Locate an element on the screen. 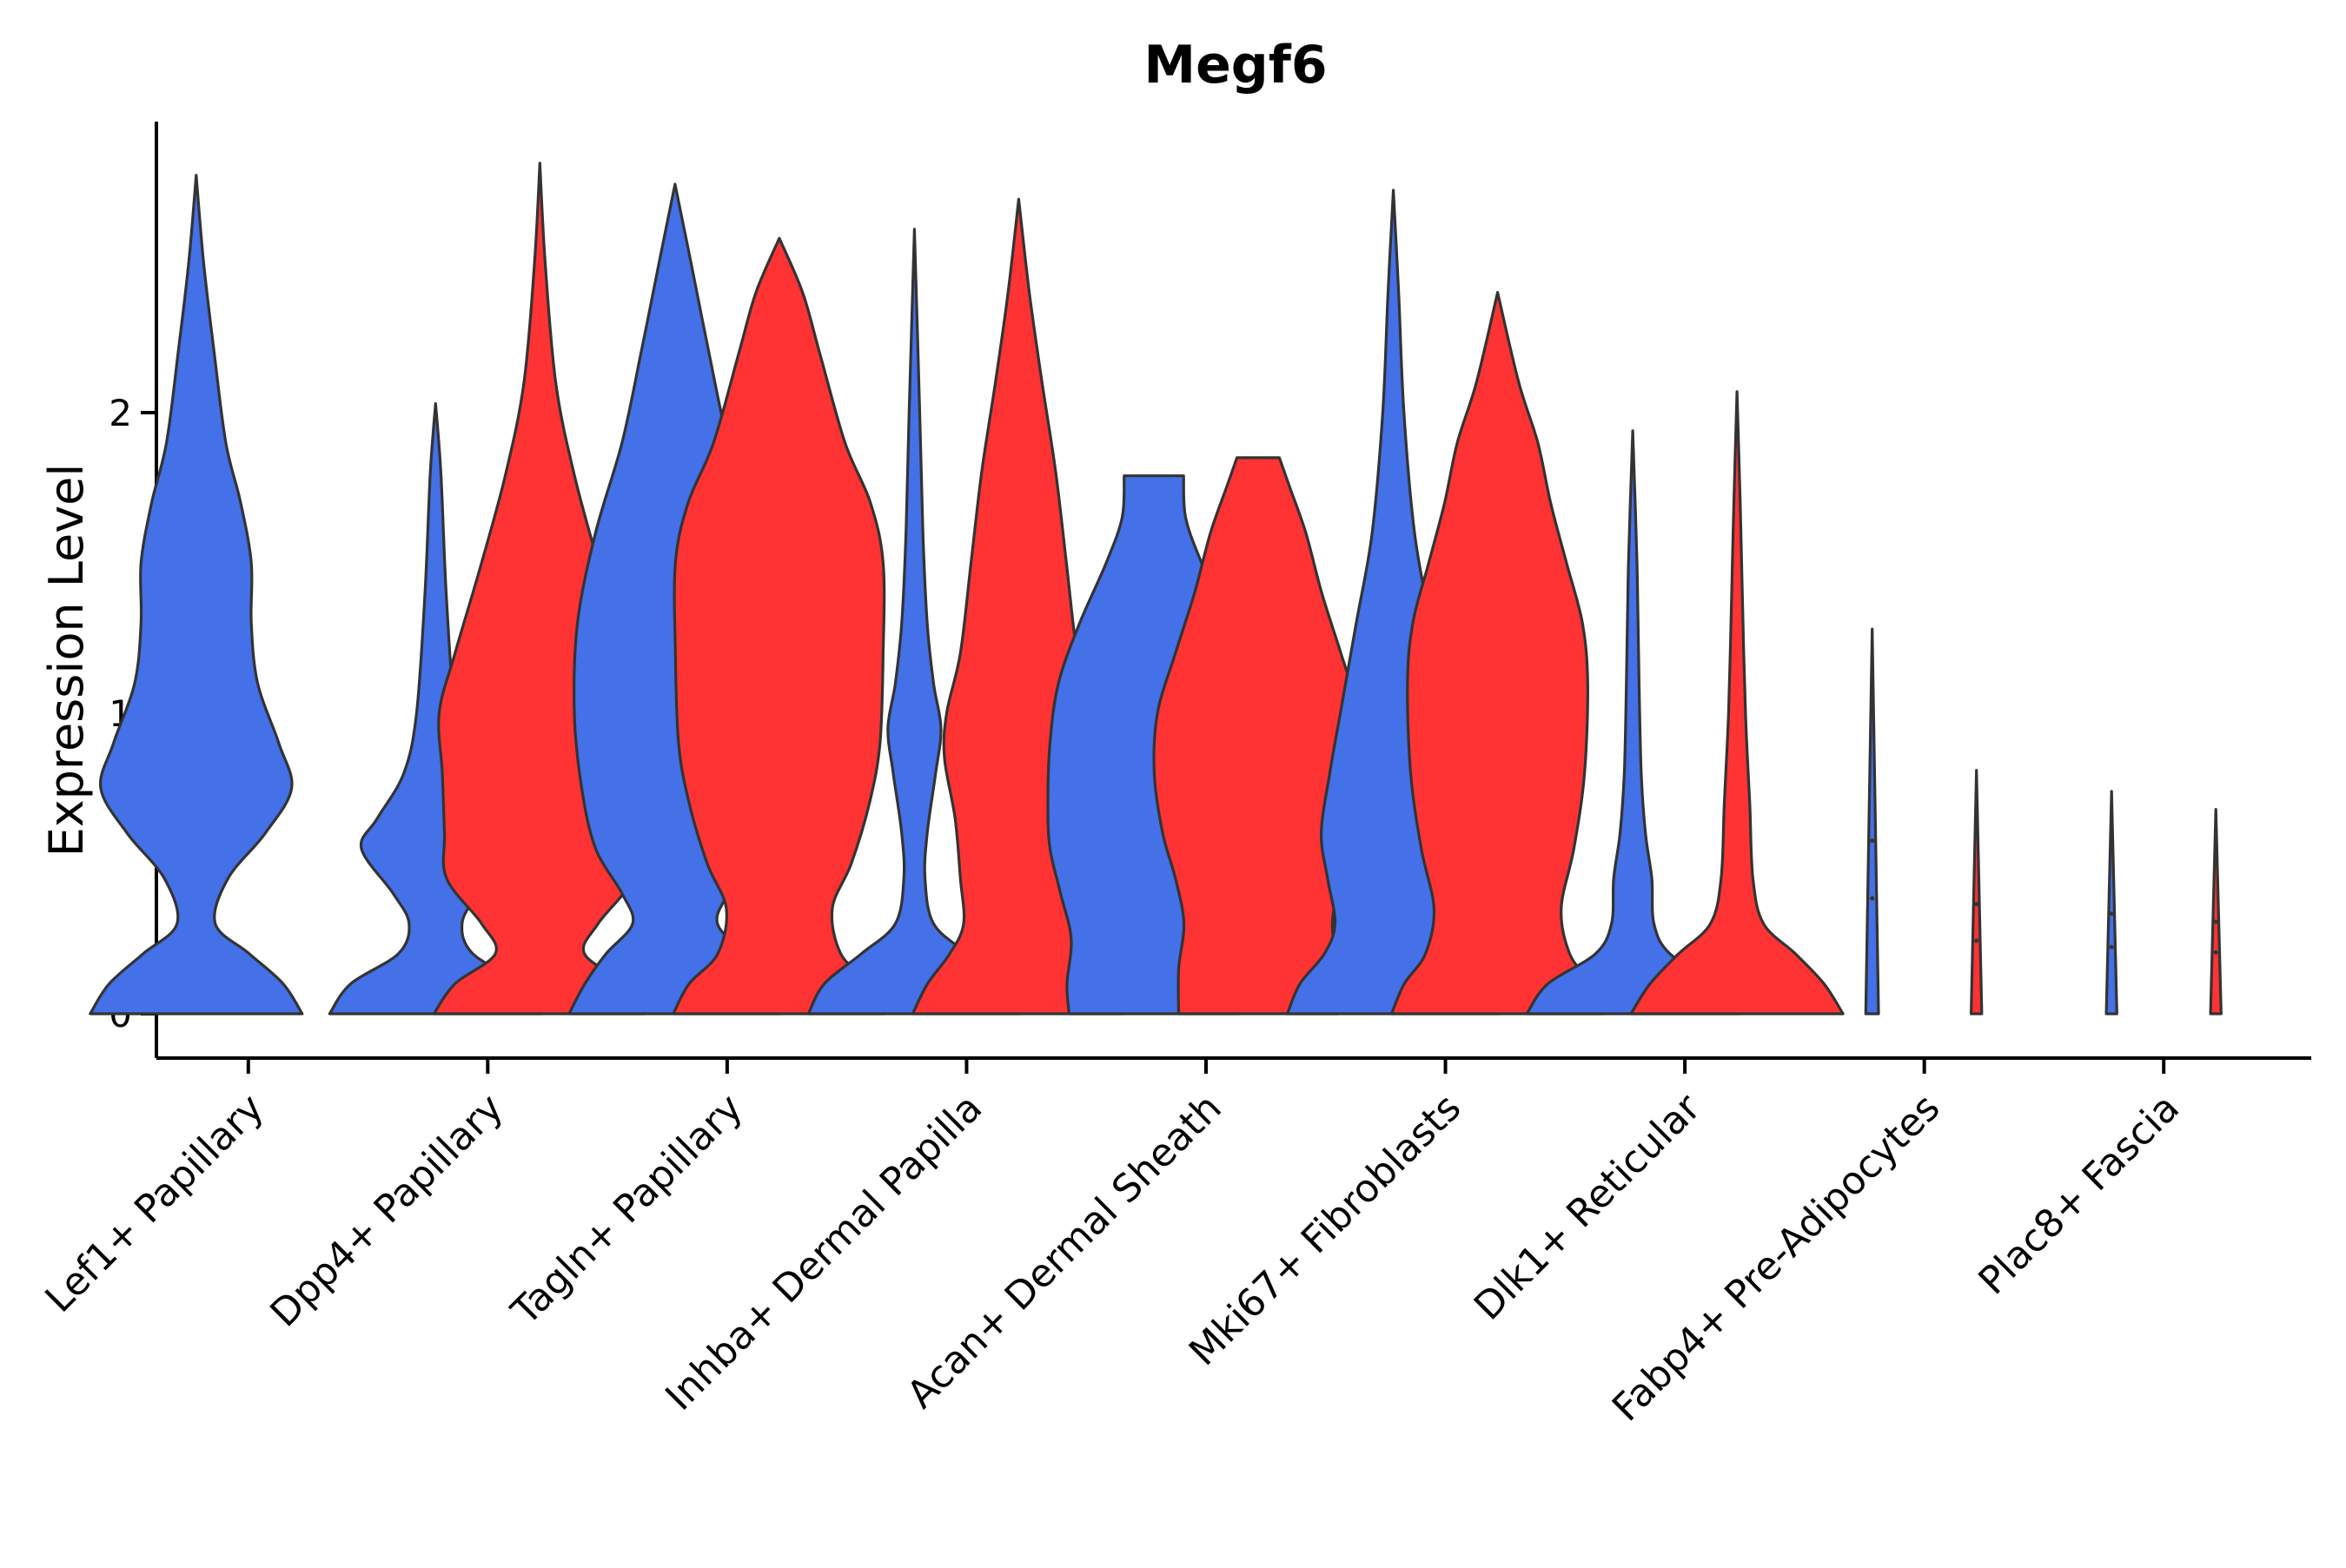  y-axis-label: Expression Level is located at coordinates (66, 660).